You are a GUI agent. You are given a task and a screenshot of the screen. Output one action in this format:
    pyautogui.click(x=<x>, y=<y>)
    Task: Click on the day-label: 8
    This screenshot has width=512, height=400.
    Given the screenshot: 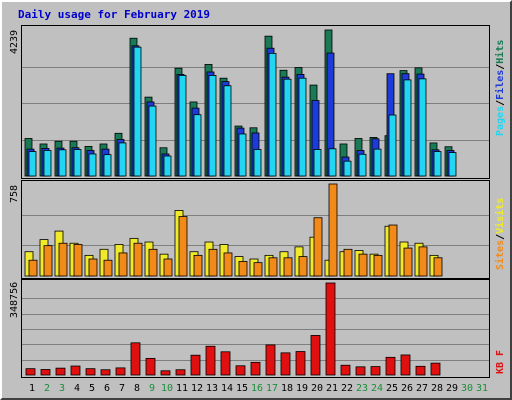 What is the action you would take?
    pyautogui.click(x=137, y=388)
    